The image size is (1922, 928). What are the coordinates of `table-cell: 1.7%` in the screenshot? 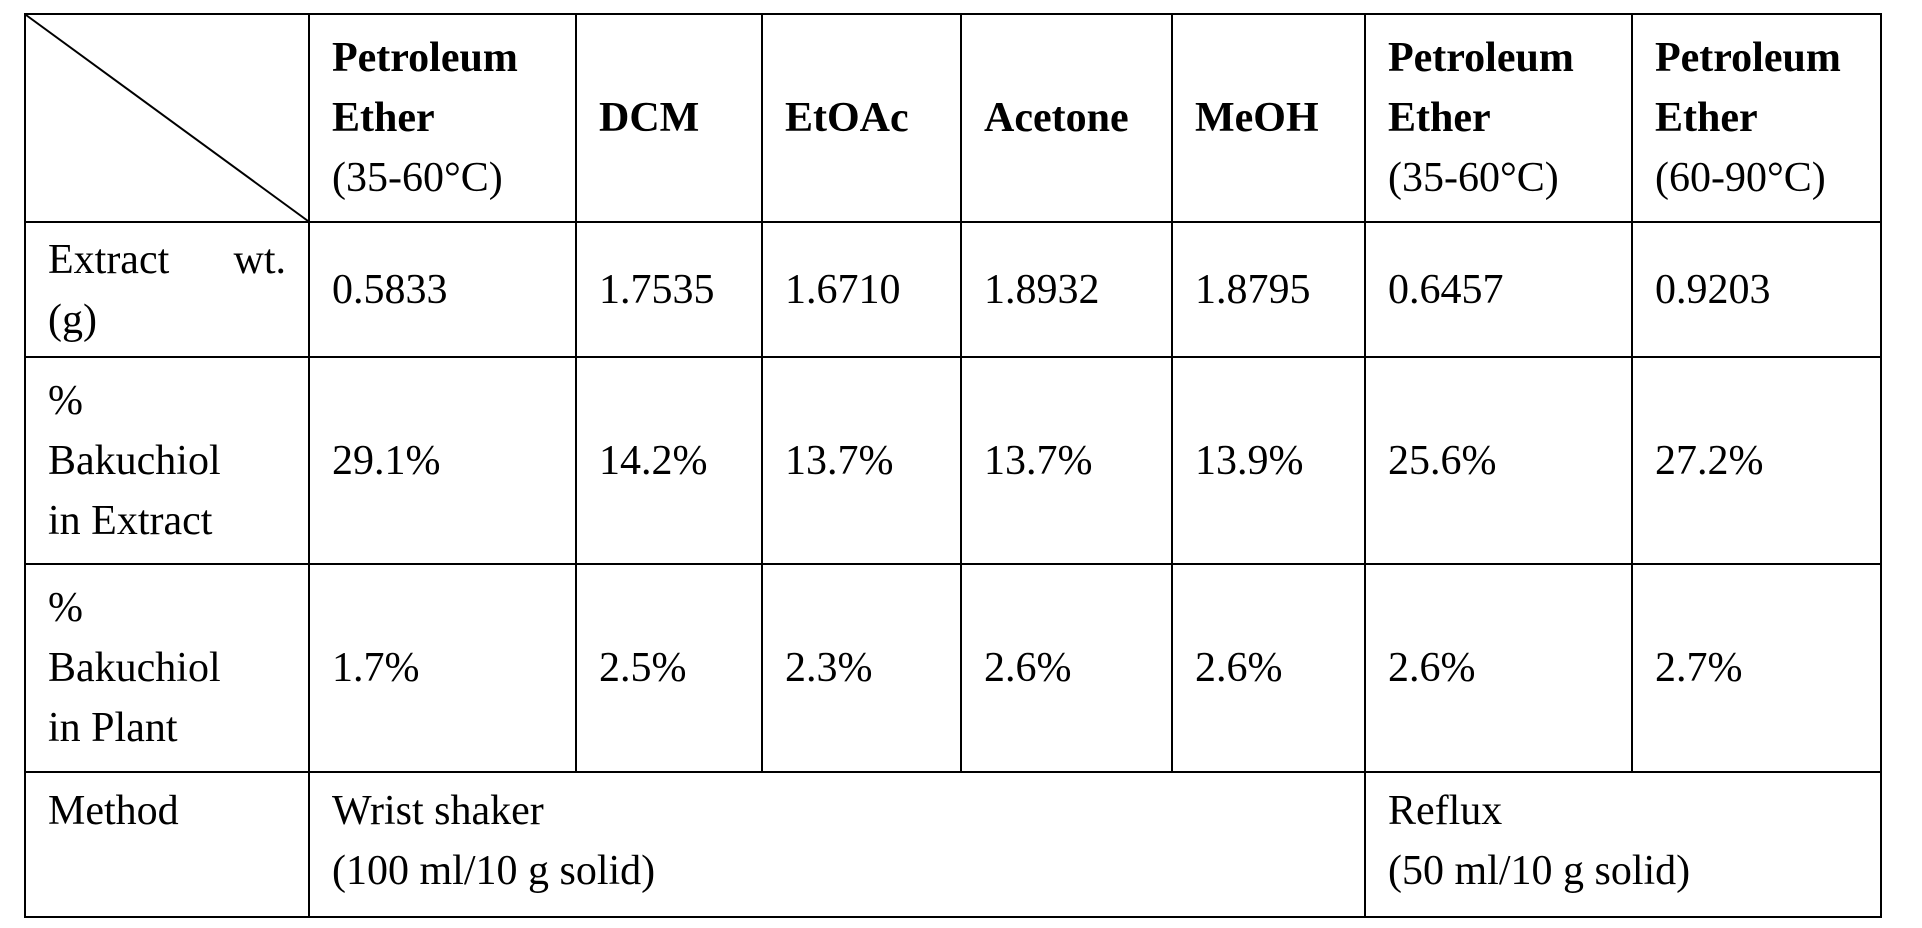 It's located at (442, 668).